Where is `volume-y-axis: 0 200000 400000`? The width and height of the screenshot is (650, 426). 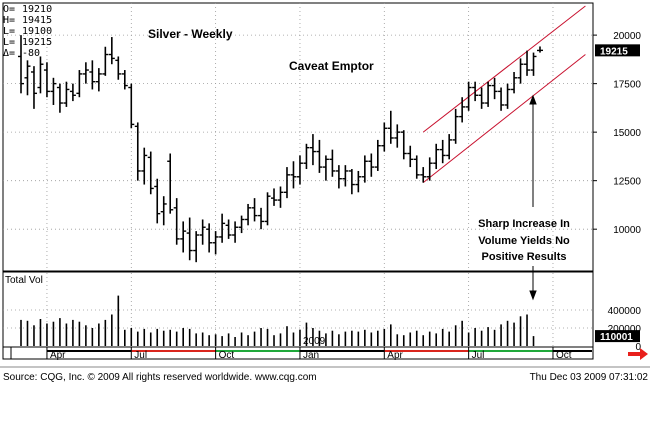
volume-y-axis: 0 200000 400000 is located at coordinates (625, 329).